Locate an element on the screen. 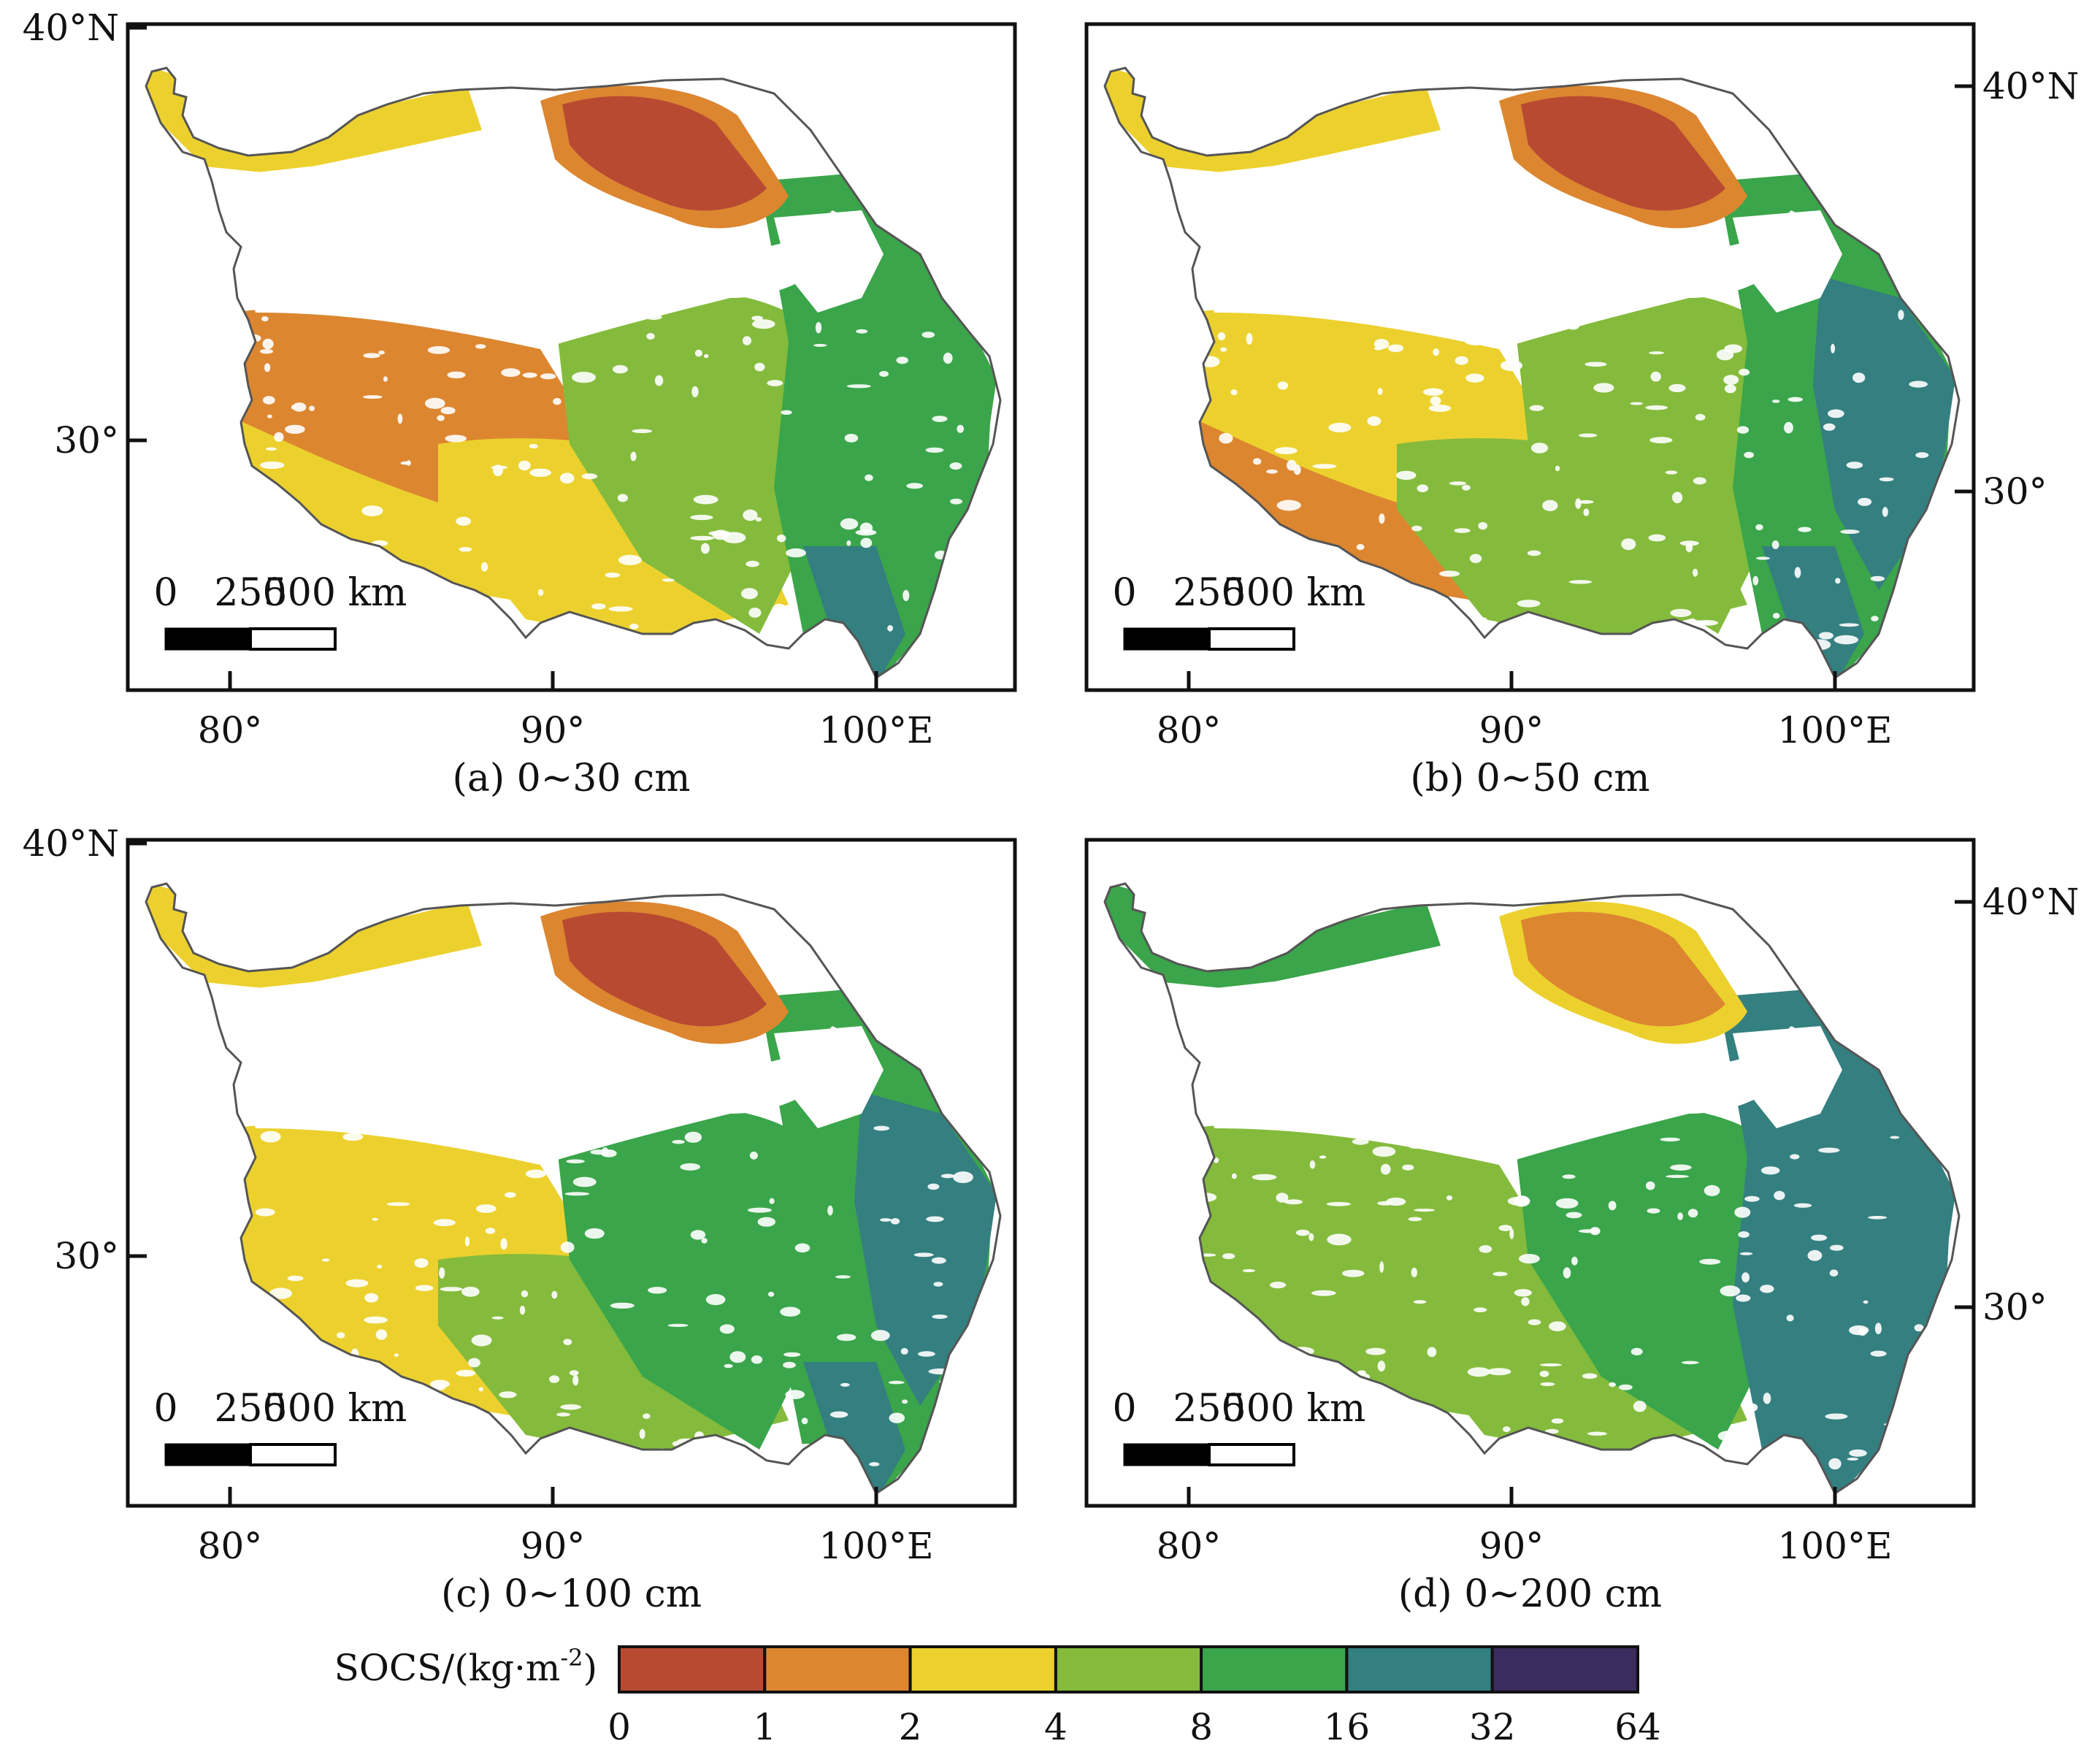 The height and width of the screenshot is (1749, 2100). panel-caption: (d) 0~200 cm is located at coordinates (1530, 1594).